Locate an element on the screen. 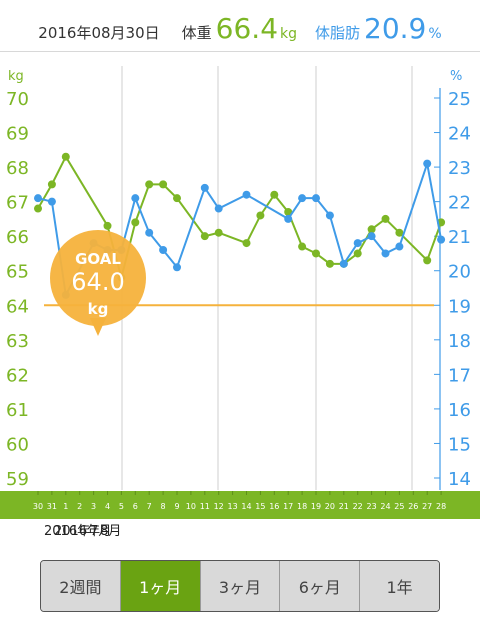  left-tick-label: 62 is located at coordinates (17, 375).